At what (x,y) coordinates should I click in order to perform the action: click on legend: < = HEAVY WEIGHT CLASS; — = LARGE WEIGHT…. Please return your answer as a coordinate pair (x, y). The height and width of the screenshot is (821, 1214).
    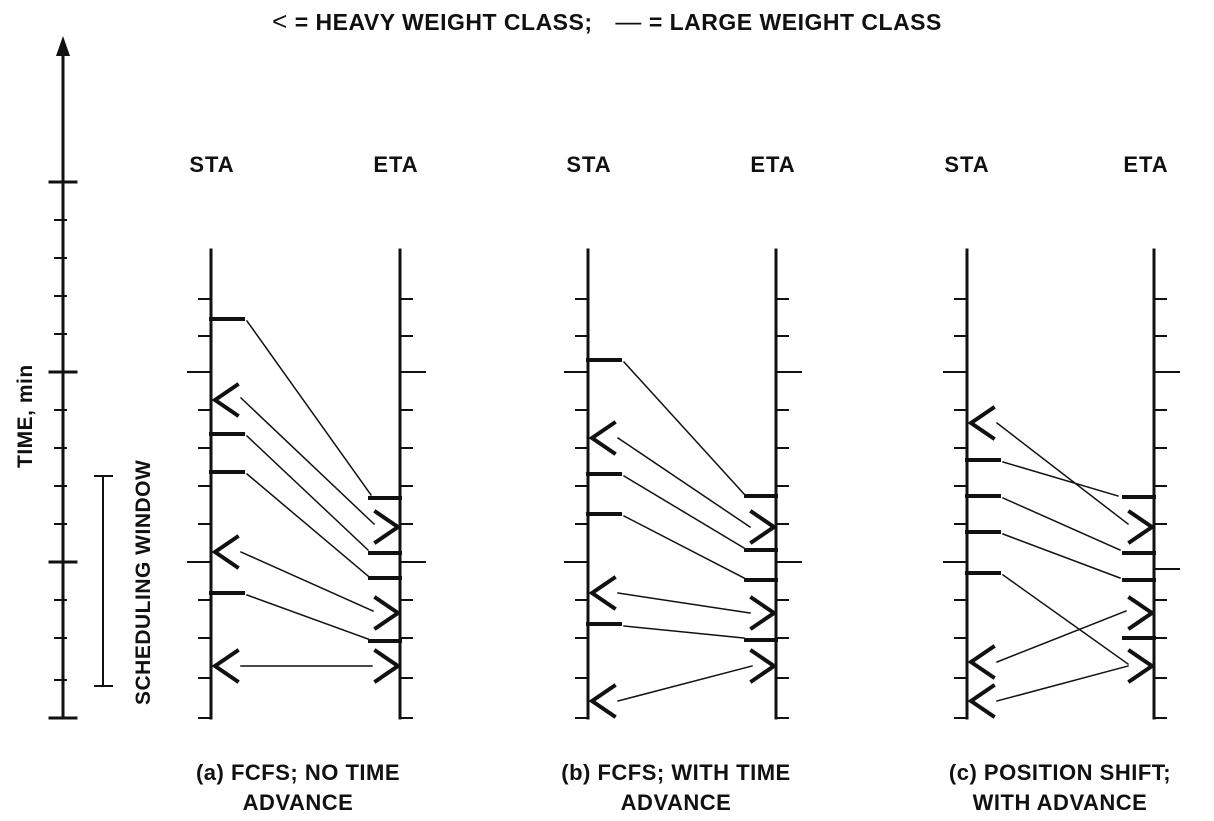
    Looking at the image, I should click on (607, 21).